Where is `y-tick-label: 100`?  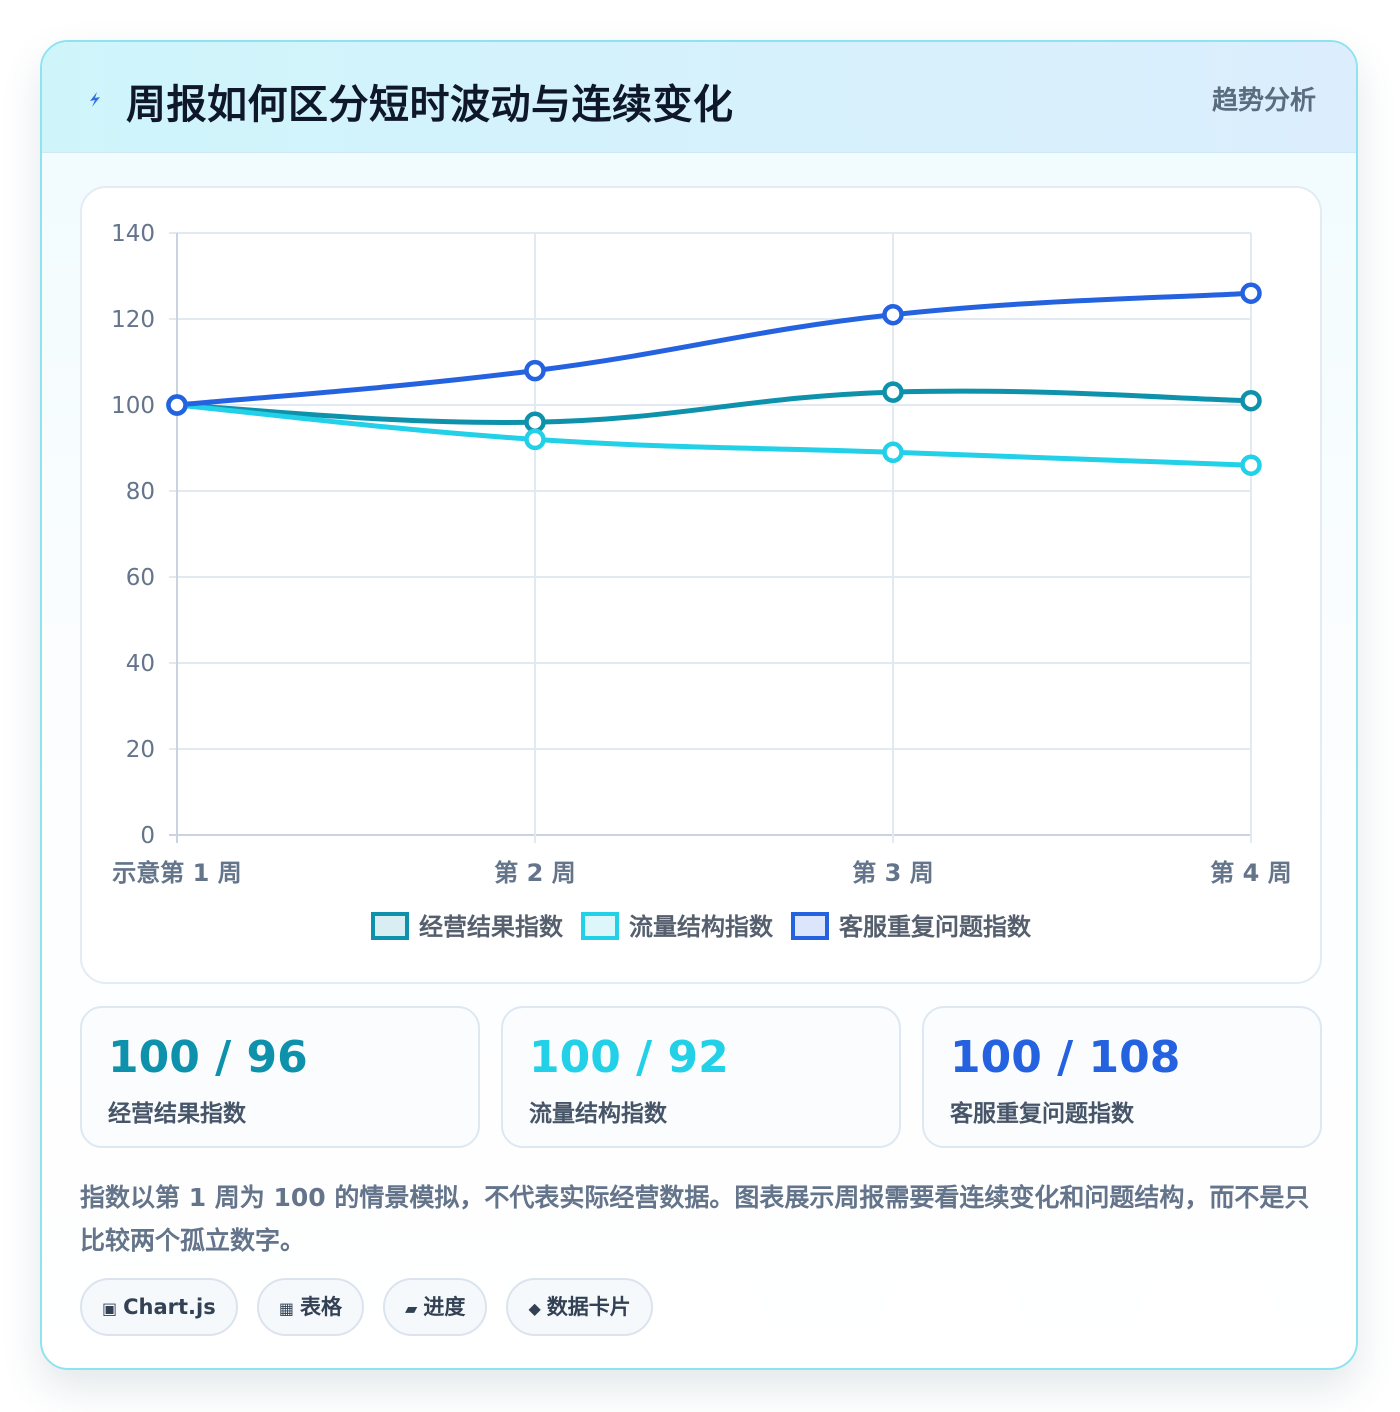
y-tick-label: 100 is located at coordinates (133, 406).